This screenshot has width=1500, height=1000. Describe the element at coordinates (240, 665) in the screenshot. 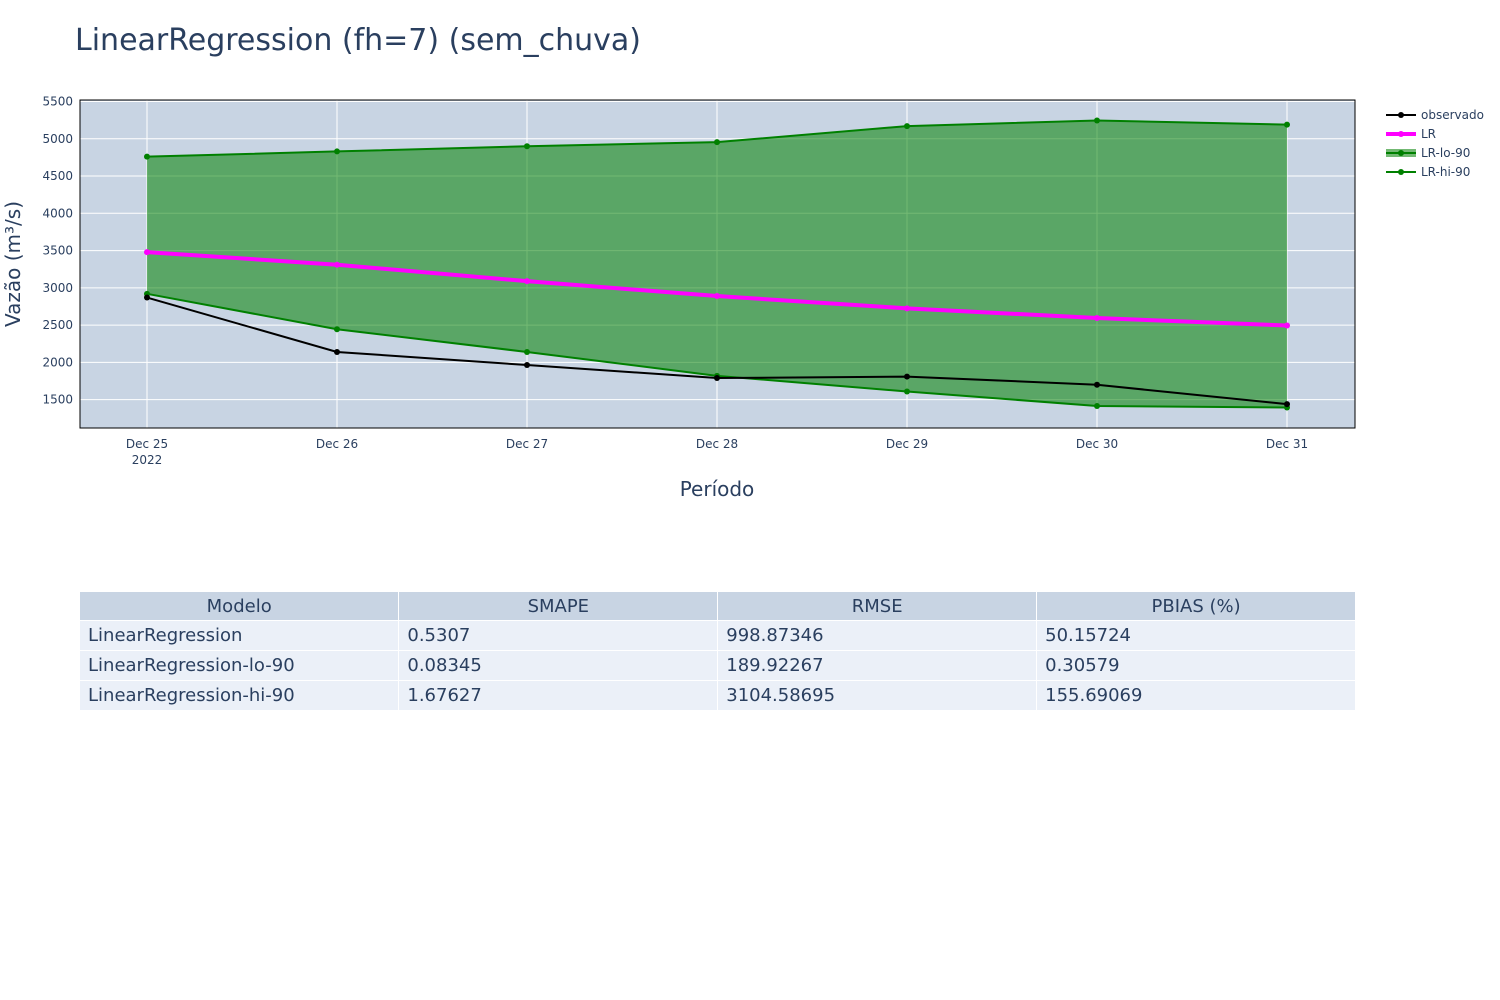

I see `table-cell: LinearRegression-lo-90` at that location.